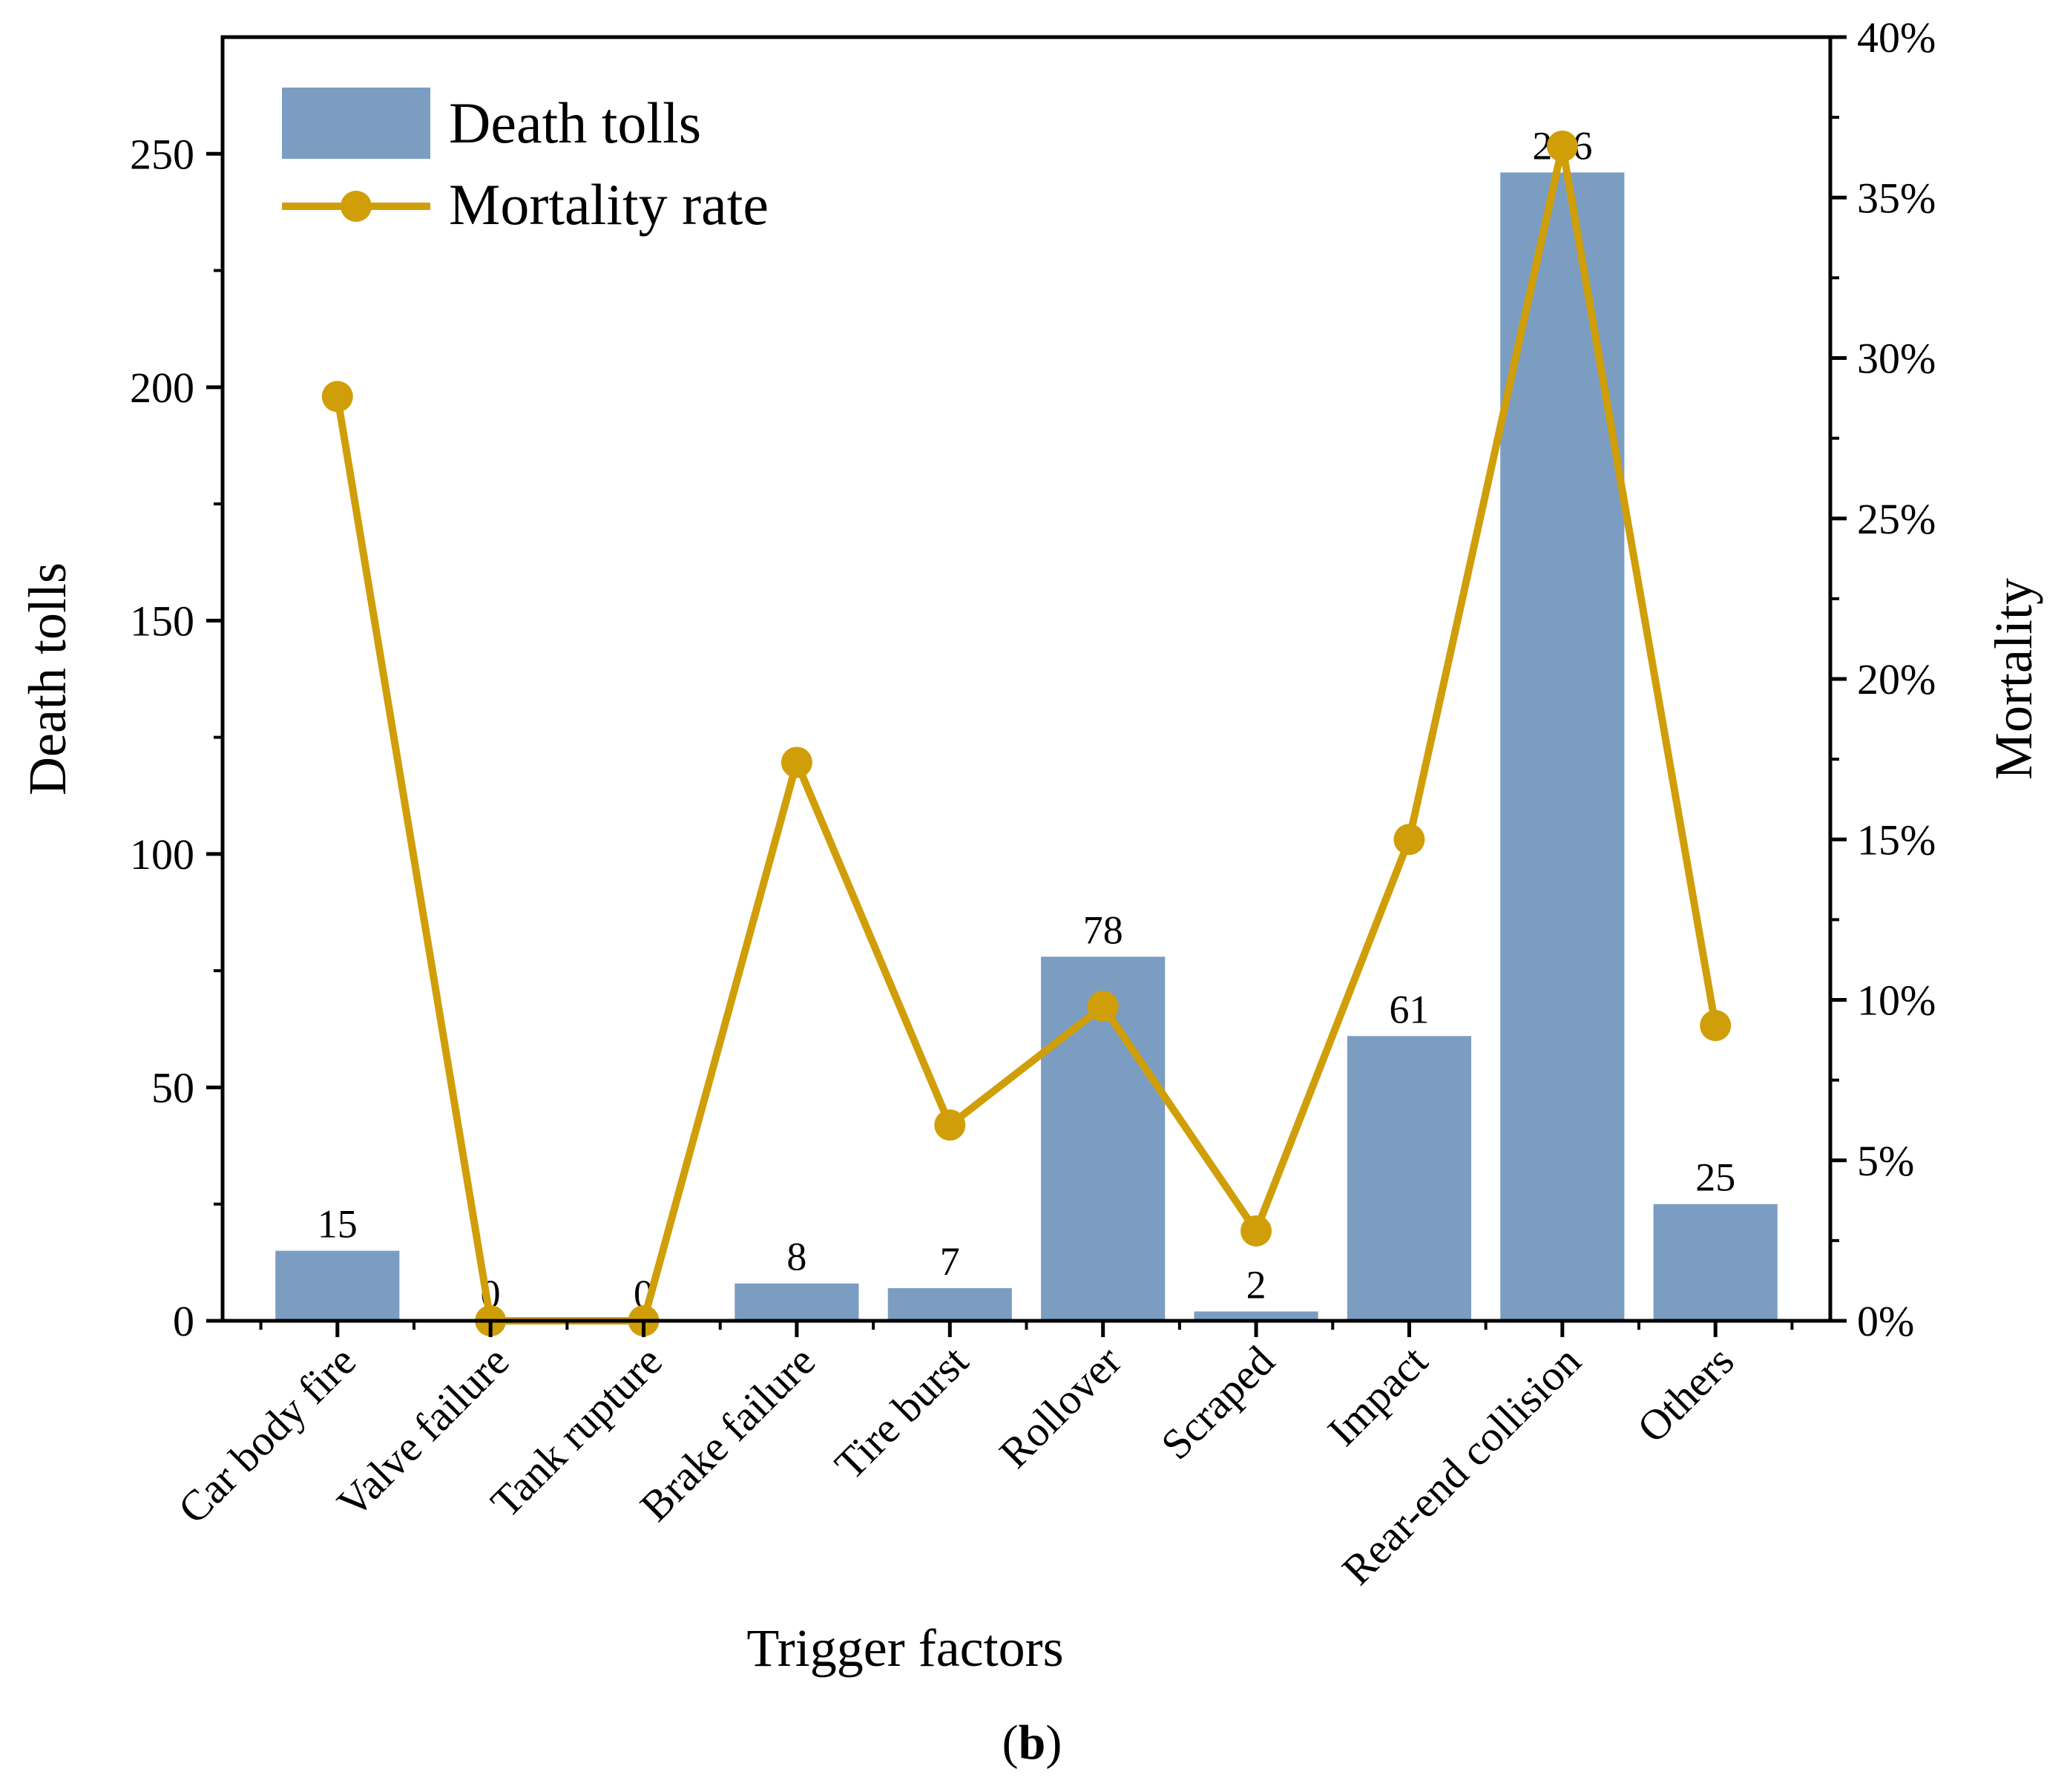  I want to click on figure-caption: (b), so click(1032, 1743).